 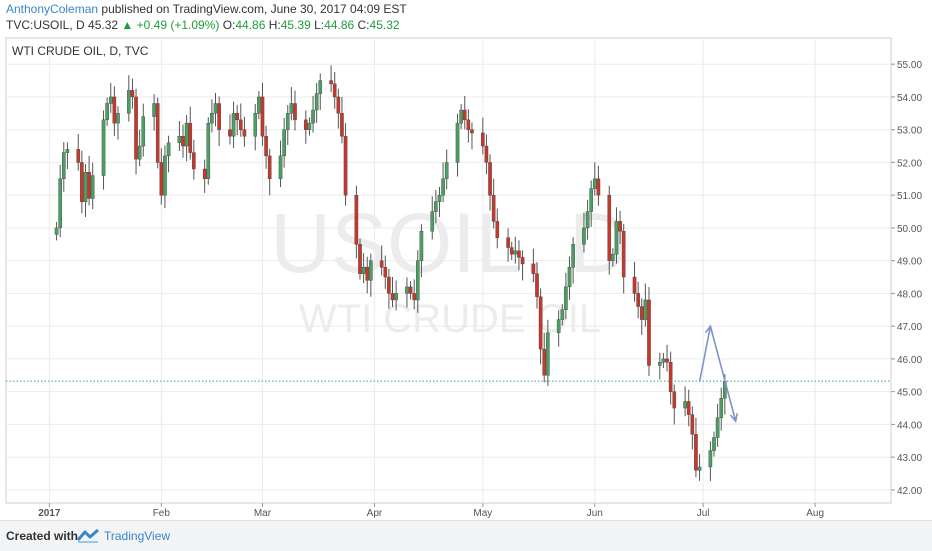 I want to click on created-with-label: Created with, so click(x=42, y=536).